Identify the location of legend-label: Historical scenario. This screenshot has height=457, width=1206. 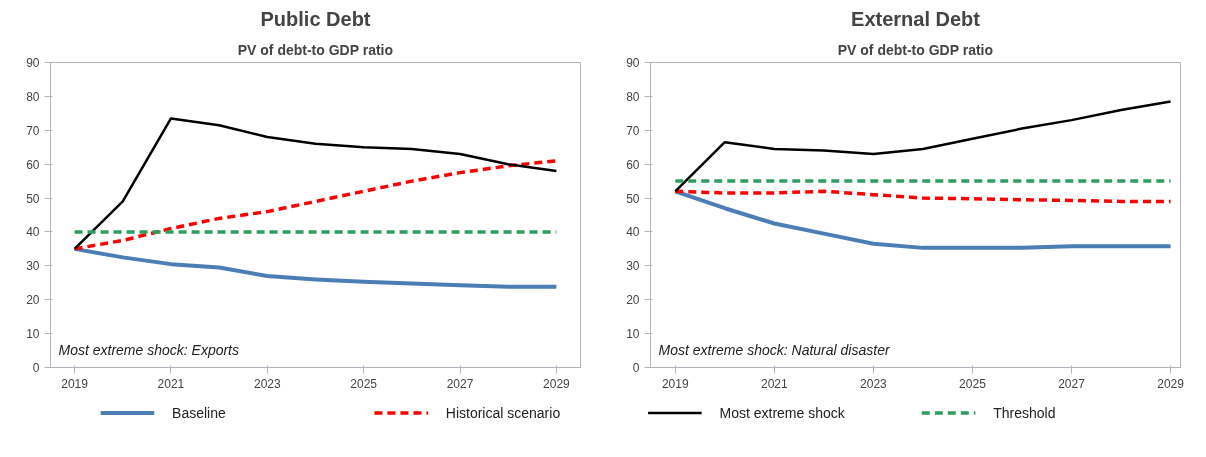
(503, 413).